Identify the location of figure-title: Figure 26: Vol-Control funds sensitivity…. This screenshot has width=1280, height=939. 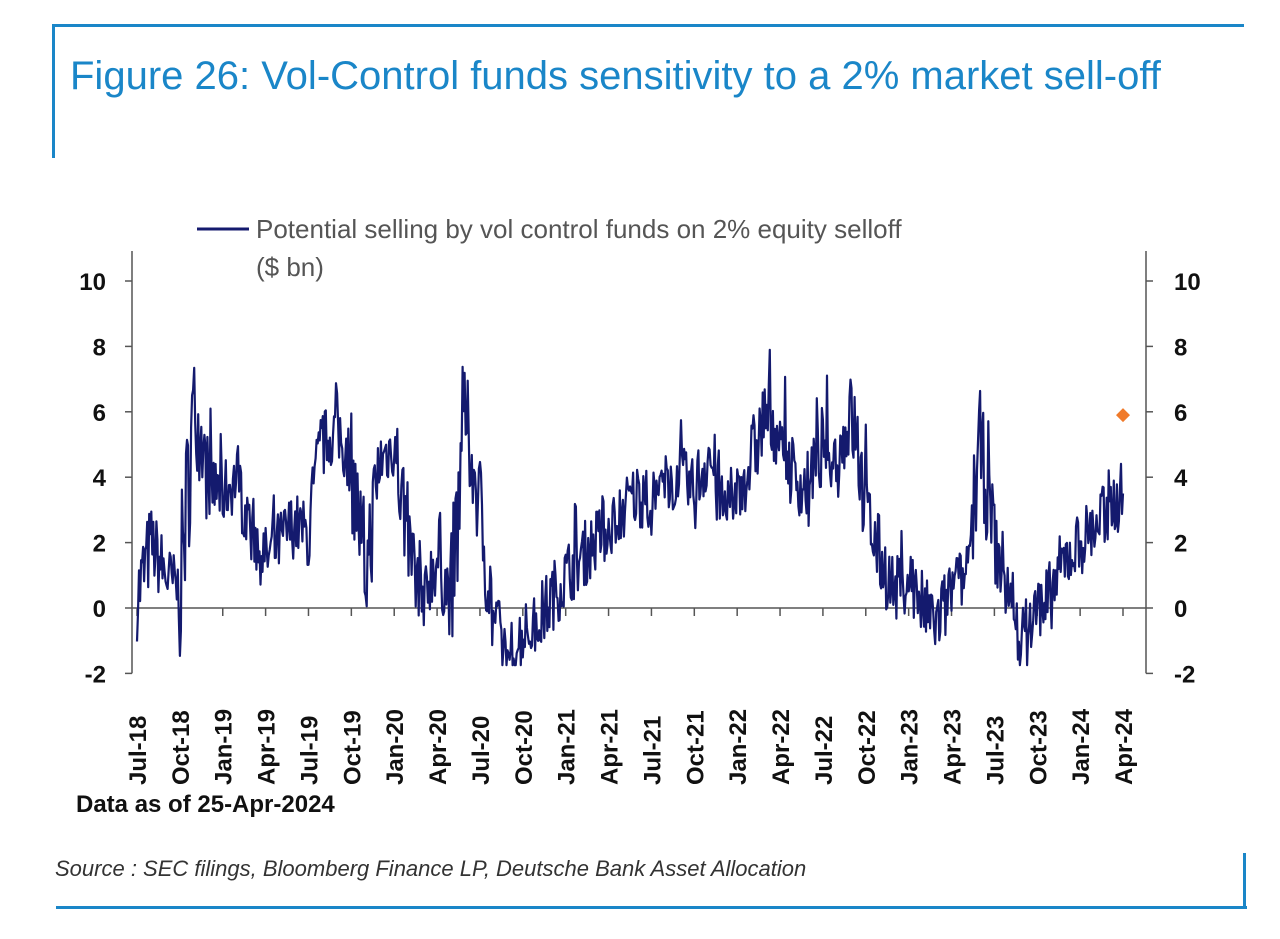
(615, 76).